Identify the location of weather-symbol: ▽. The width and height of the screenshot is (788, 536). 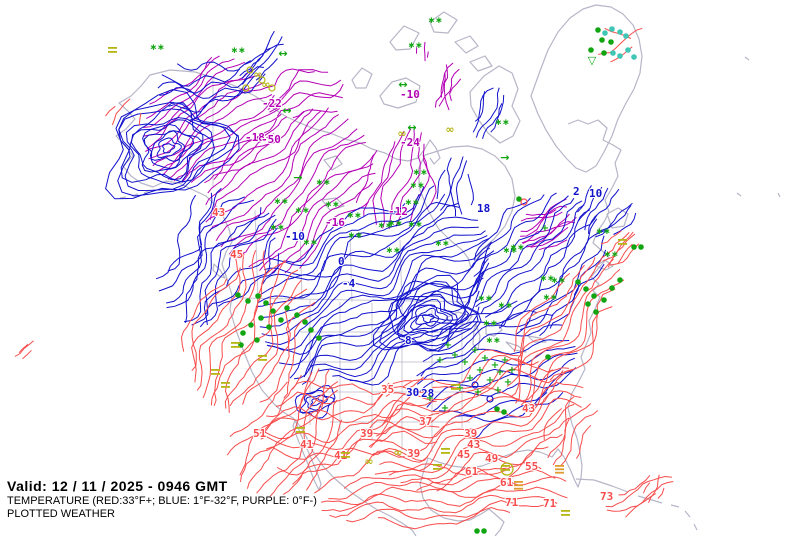
(592, 60).